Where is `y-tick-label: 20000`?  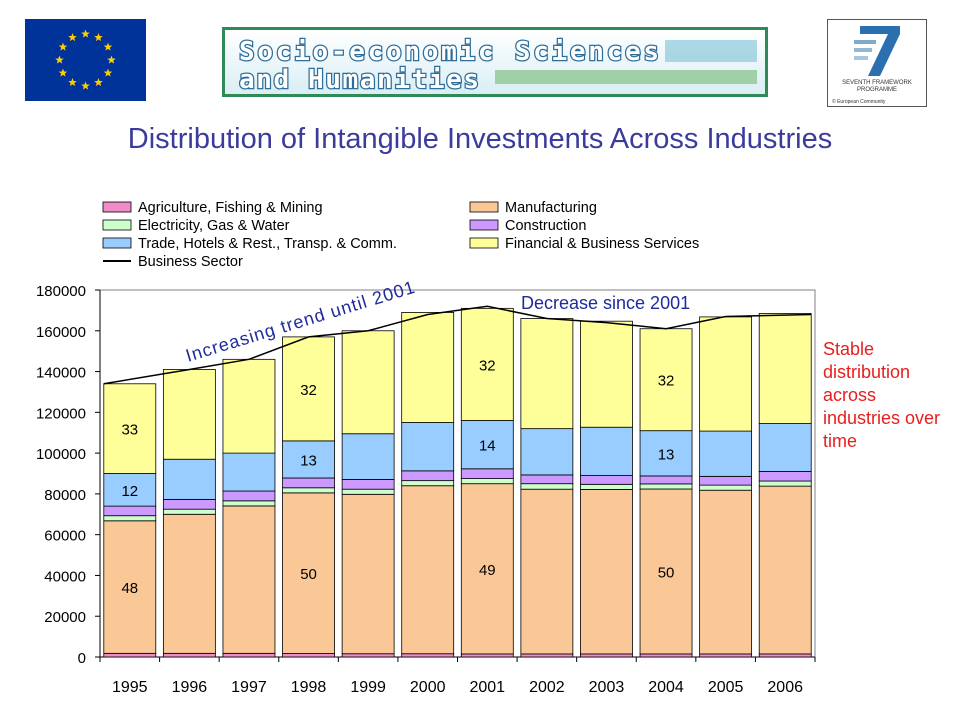
y-tick-label: 20000 is located at coordinates (65, 617).